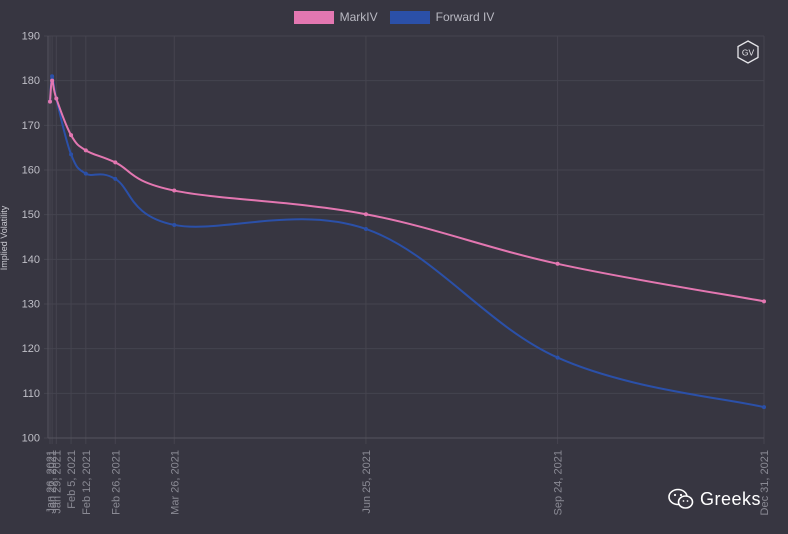  Describe the element at coordinates (409, 17) in the screenshot. I see `legend-swatch-forward-iv` at that location.